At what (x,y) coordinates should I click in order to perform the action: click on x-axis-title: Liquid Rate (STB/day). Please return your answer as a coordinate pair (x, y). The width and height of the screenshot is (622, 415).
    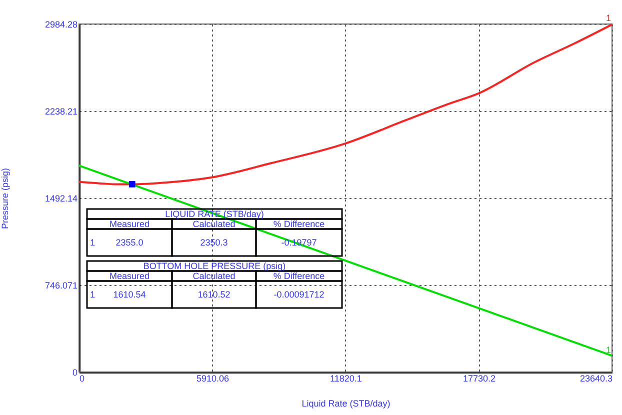
    Looking at the image, I should click on (346, 403).